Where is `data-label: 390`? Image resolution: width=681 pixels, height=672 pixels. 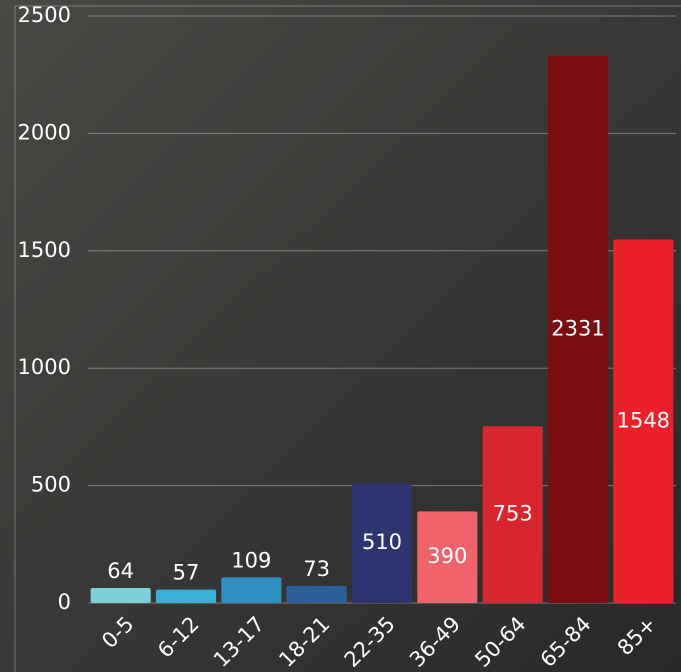
data-label: 390 is located at coordinates (447, 556).